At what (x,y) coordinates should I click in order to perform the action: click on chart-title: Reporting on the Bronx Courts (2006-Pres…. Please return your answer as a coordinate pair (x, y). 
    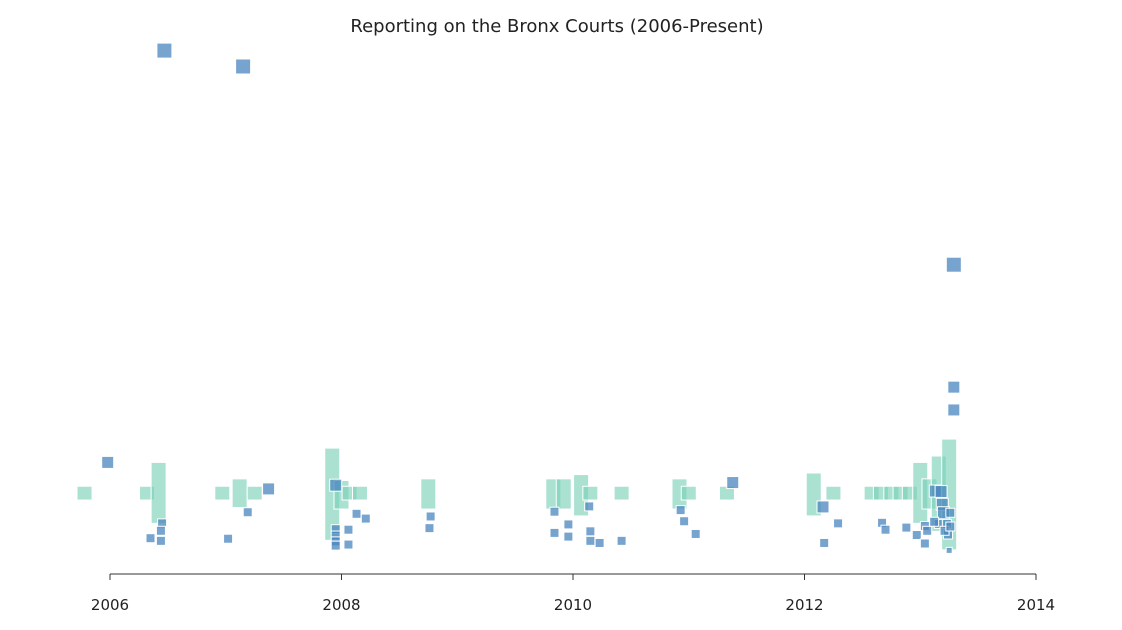
    Looking at the image, I should click on (557, 26).